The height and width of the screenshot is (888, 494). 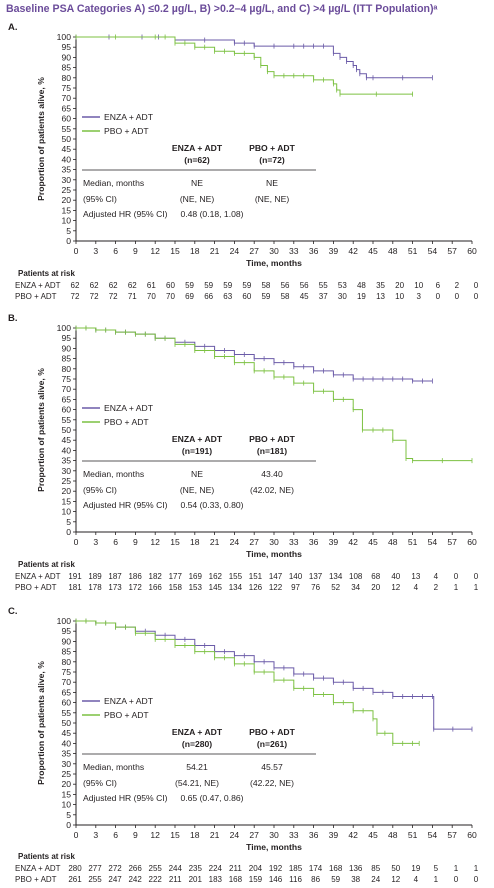 What do you see at coordinates (235, 835) in the screenshot?
I see `x-tick-label: 24` at bounding box center [235, 835].